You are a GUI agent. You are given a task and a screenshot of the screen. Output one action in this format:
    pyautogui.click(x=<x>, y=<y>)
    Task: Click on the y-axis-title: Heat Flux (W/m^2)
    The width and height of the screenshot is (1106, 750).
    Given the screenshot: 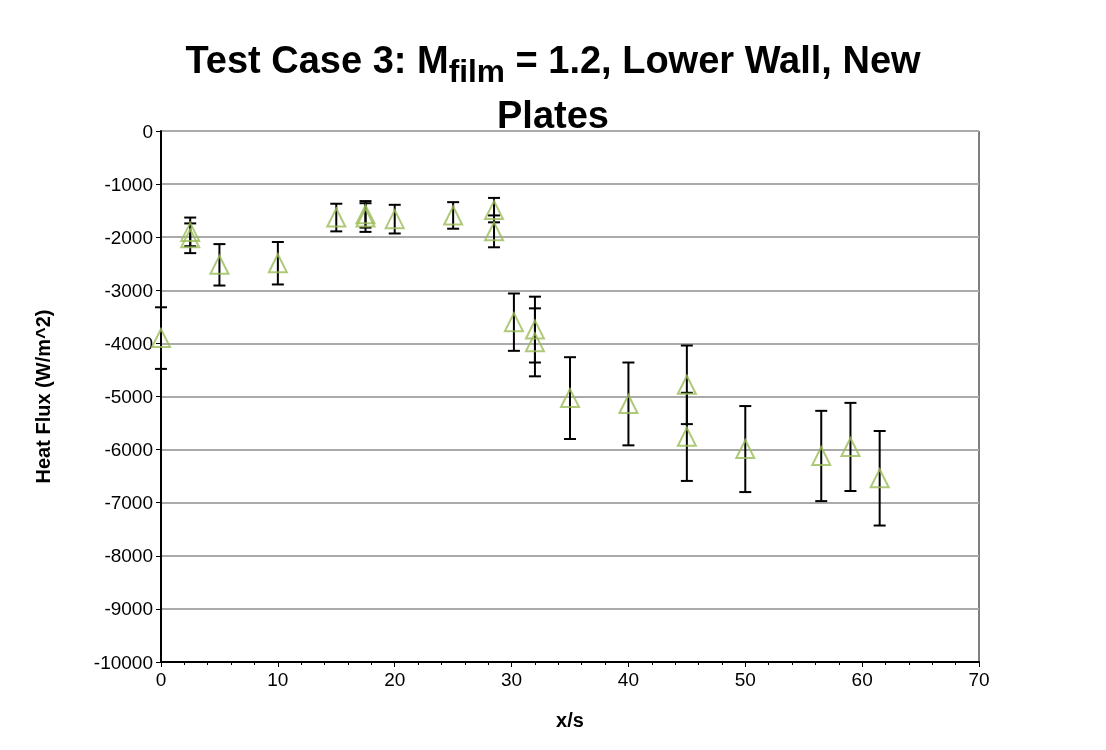 What is the action you would take?
    pyautogui.click(x=43, y=396)
    